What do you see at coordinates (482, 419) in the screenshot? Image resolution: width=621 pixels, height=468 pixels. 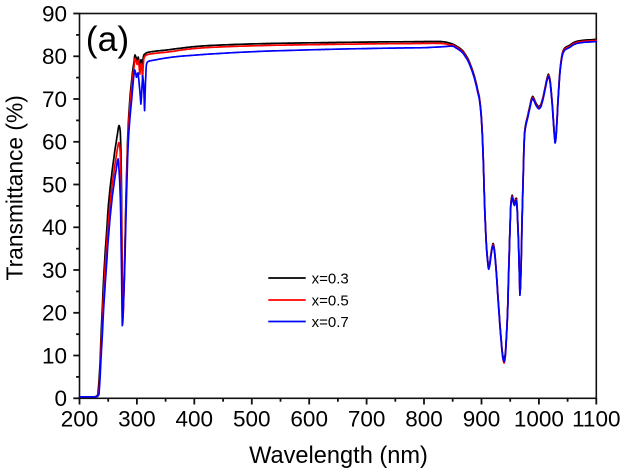 I see `svg-text: 900` at bounding box center [482, 419].